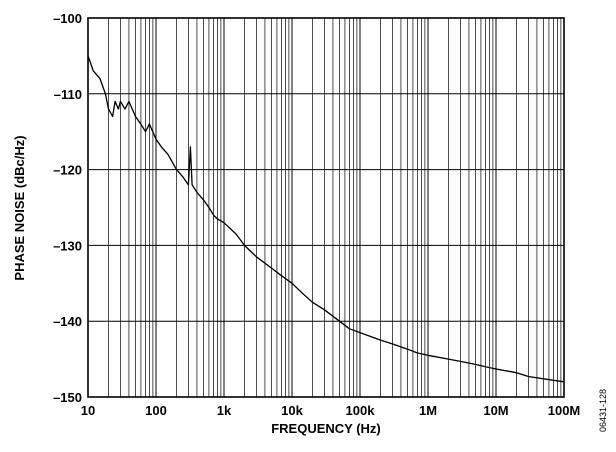 This screenshot has height=452, width=616. Describe the element at coordinates (67, 321) in the screenshot. I see `y-tick-label: –140` at that location.